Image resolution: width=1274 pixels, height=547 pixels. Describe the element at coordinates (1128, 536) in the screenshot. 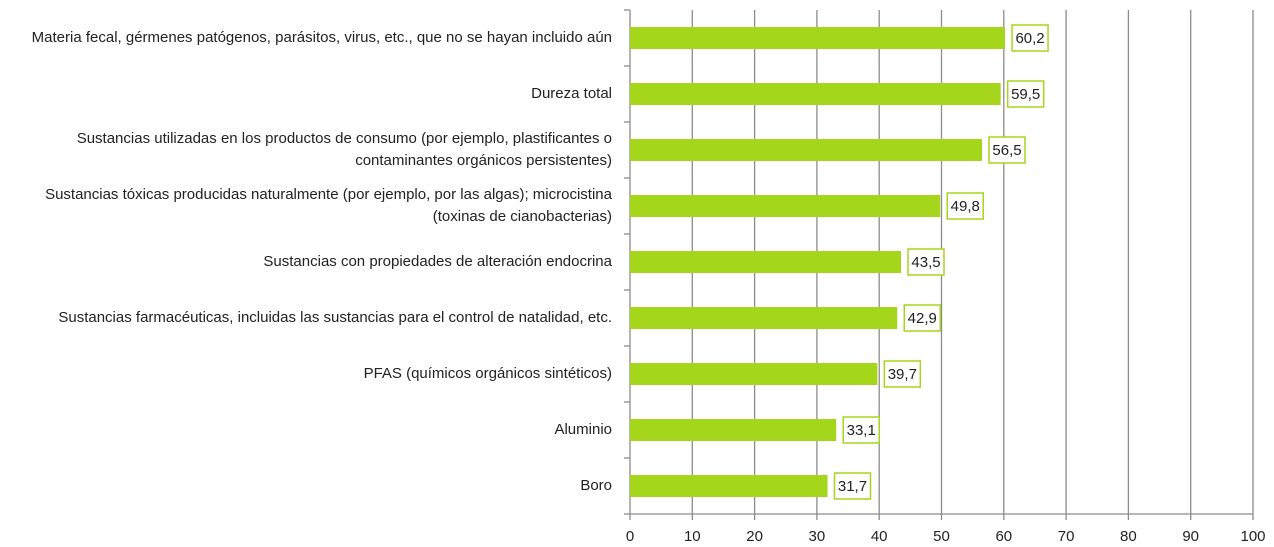

I see `x-tick-label: 80` at that location.